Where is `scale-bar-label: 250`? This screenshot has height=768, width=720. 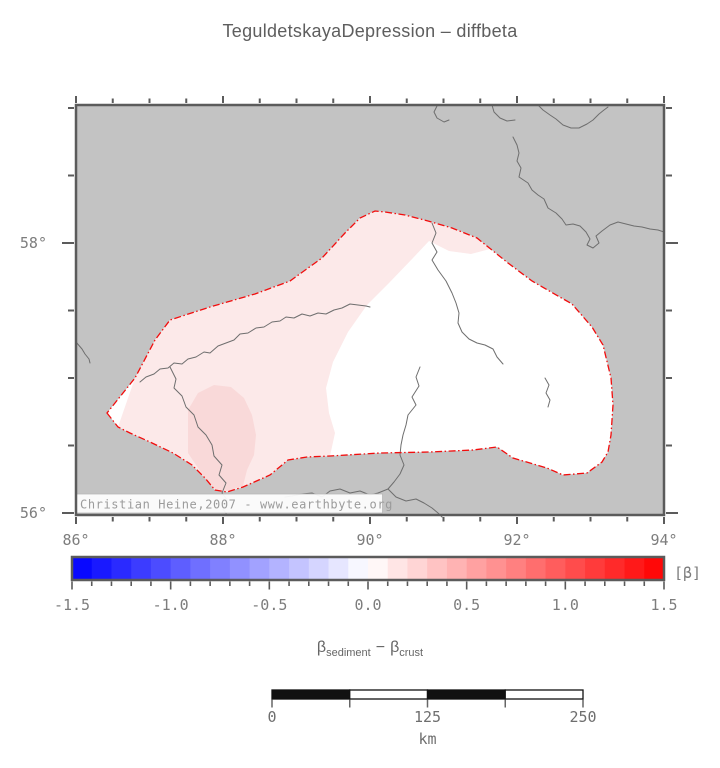
scale-bar-label: 250 is located at coordinates (582, 717).